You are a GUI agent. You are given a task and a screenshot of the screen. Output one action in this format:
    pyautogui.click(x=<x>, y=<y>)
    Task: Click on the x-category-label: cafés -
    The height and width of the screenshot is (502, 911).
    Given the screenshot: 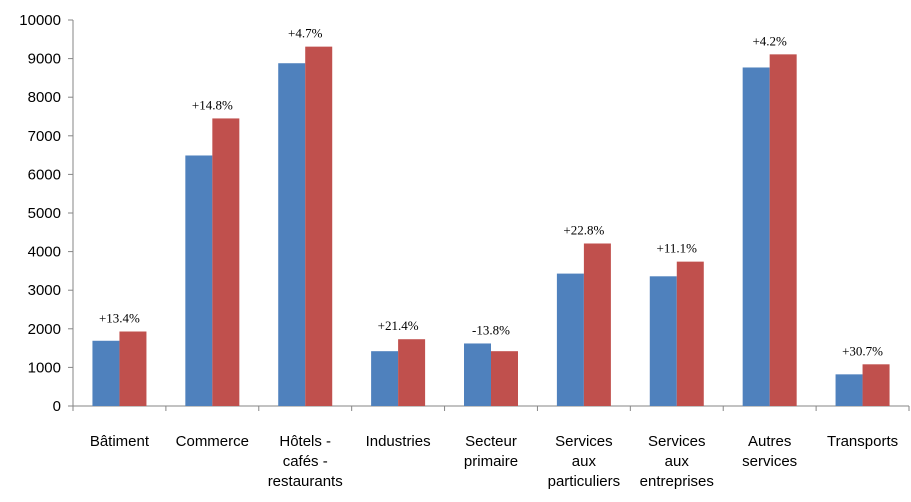 What is the action you would take?
    pyautogui.click(x=305, y=461)
    